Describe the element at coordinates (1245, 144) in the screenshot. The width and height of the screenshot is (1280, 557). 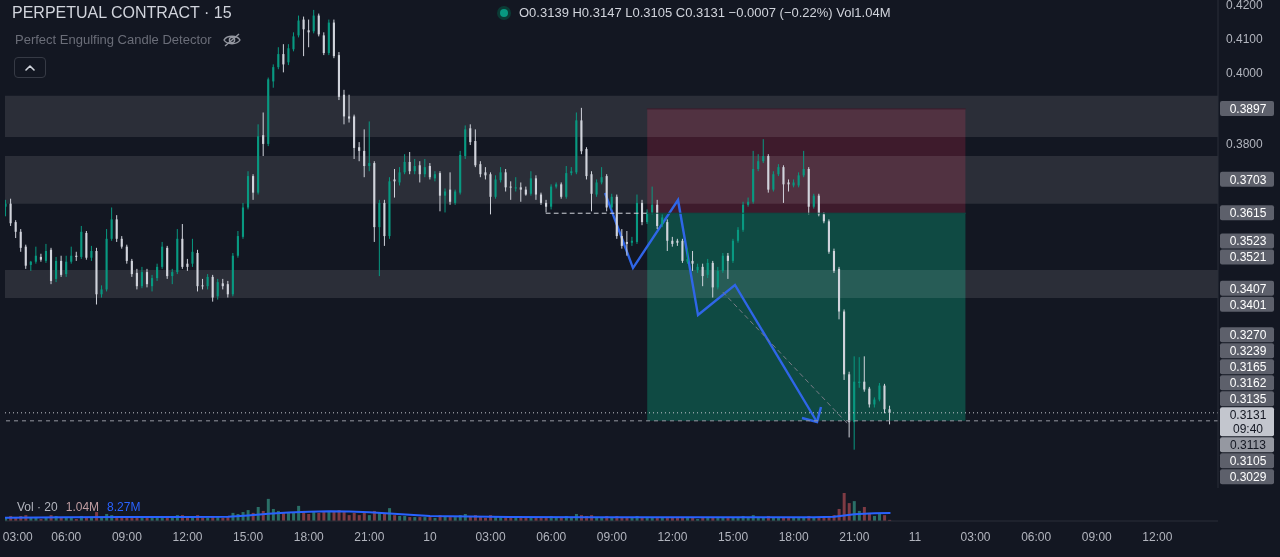
I see `y-tick-label: 0.3800` at that location.